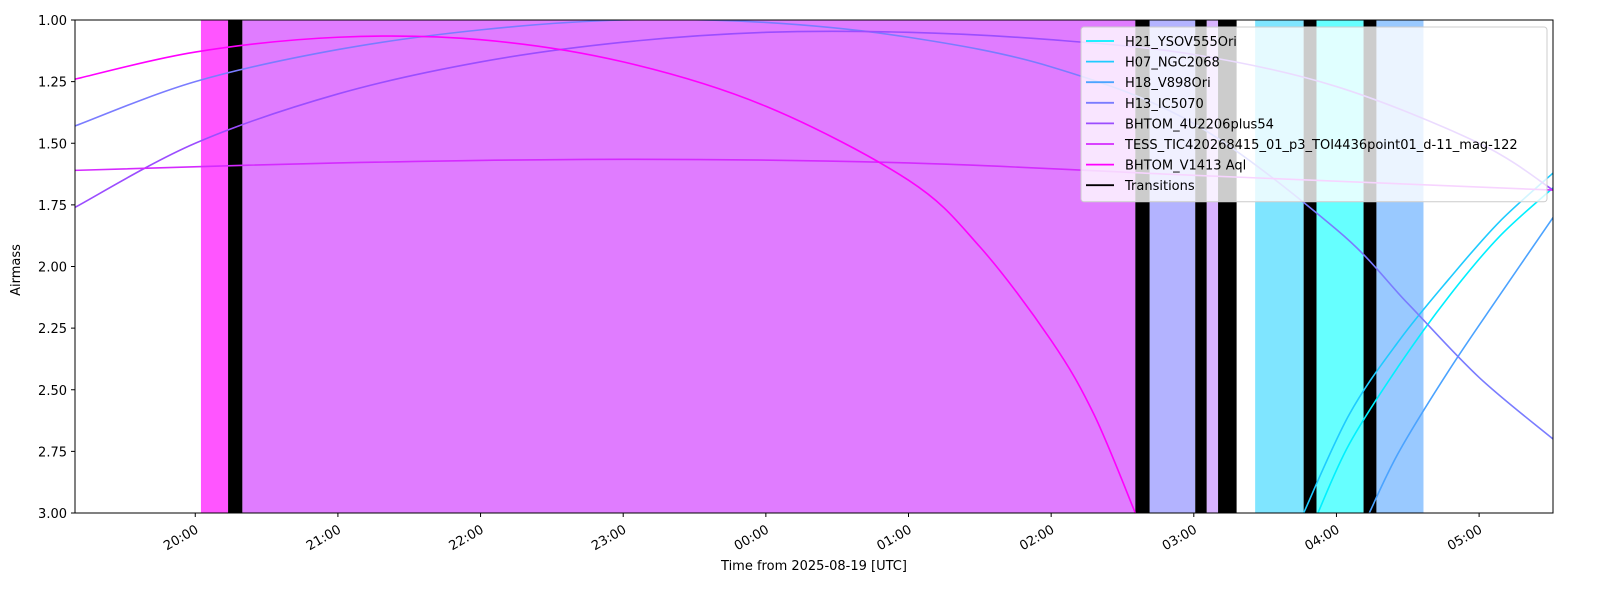  Describe the element at coordinates (16, 270) in the screenshot. I see `y-axis-label: Airmass` at that location.